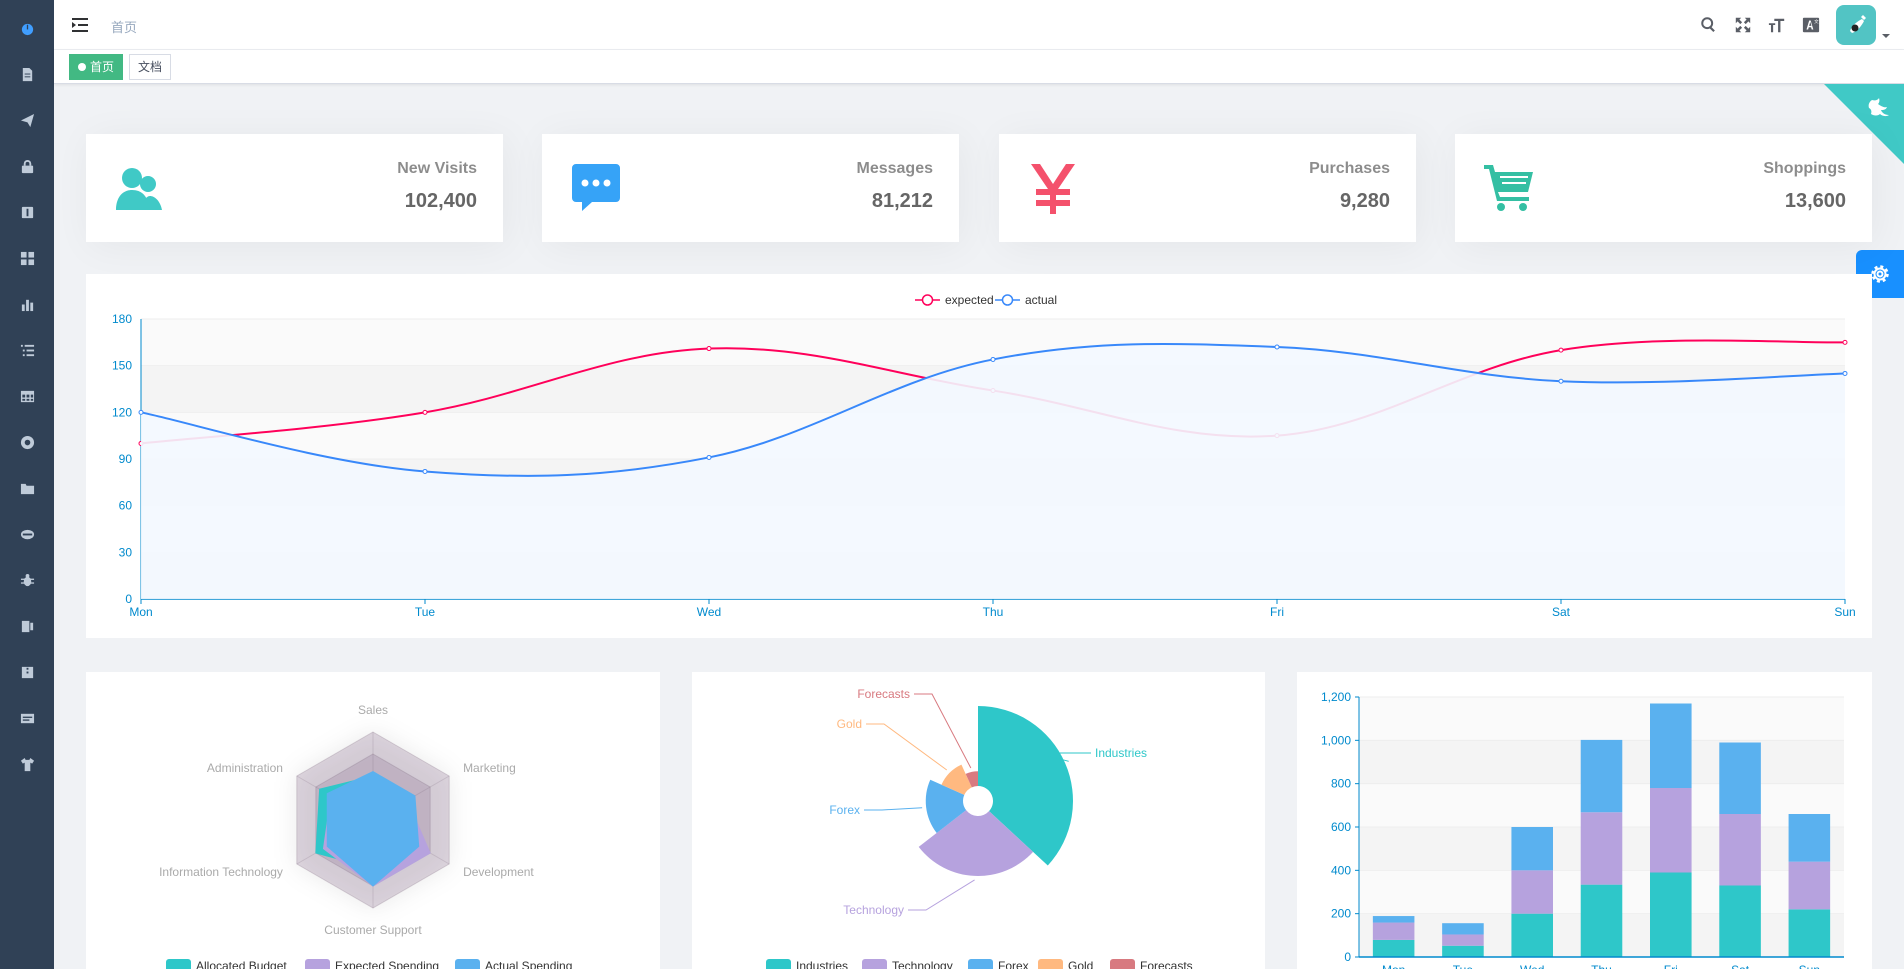  I want to click on sidebar-item-example, so click(27, 442).